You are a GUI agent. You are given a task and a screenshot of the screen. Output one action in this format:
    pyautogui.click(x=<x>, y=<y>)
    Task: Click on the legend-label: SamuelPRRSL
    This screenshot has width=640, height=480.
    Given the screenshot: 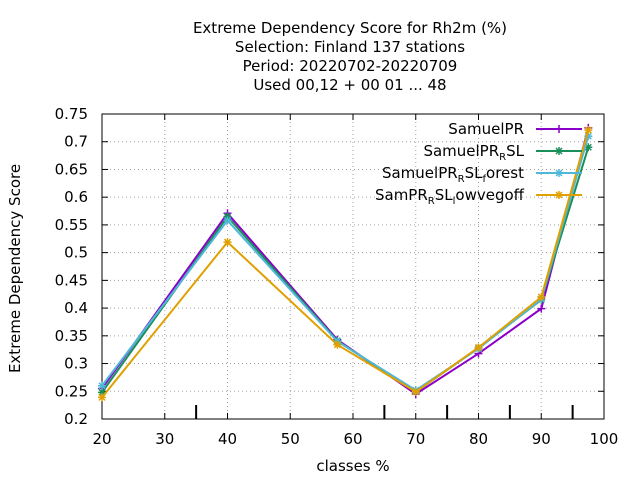 What is the action you would take?
    pyautogui.click(x=473, y=152)
    